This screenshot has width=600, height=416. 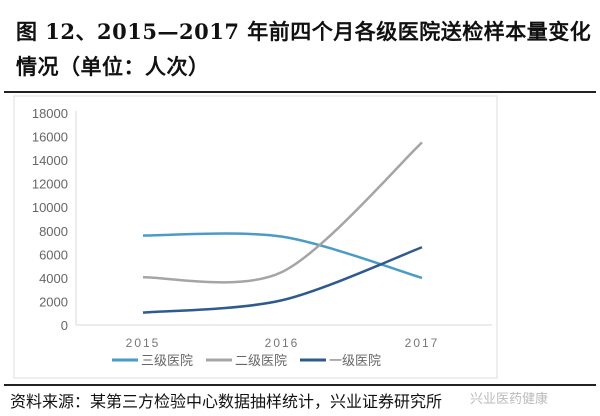 I want to click on figure-title: 图 12、2015—2017 年前四个月各级医院送检样本量变化情况（单位：人次）, so click(x=304, y=49).